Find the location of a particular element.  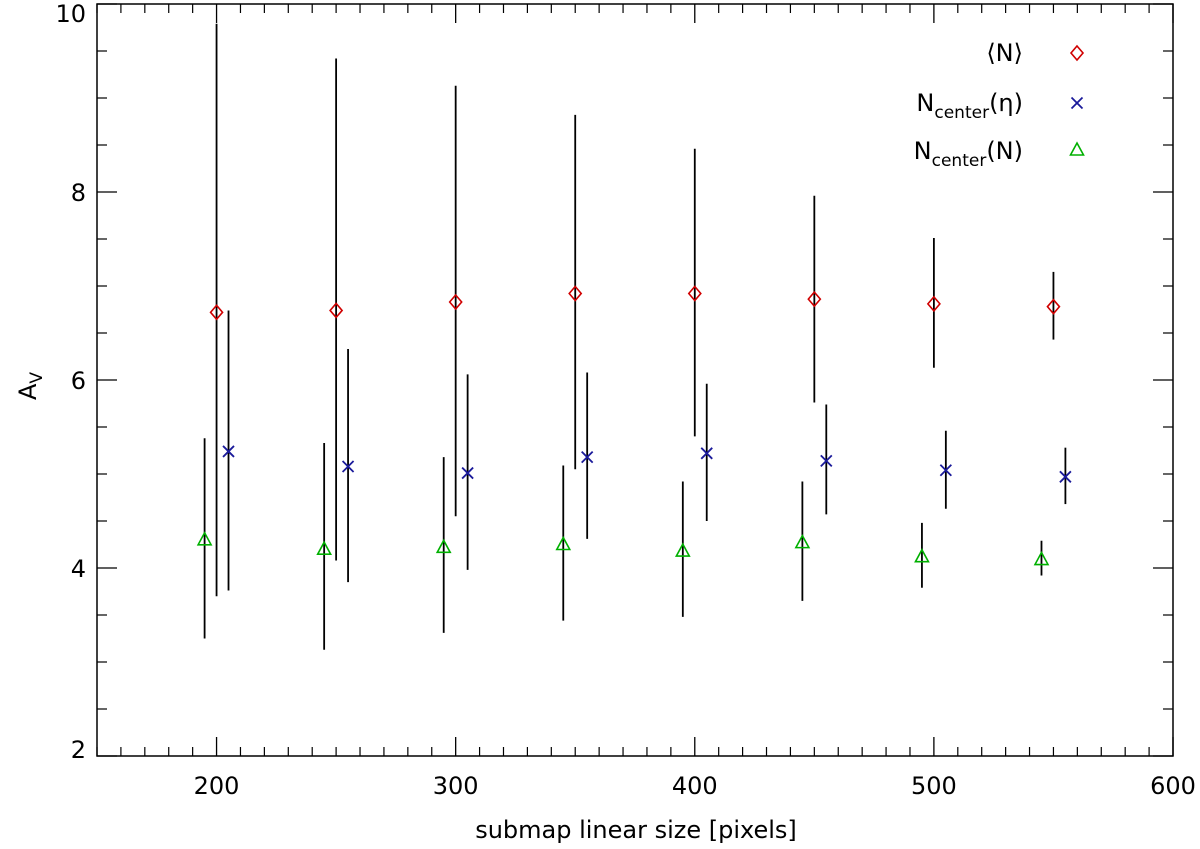

legend-label-tail: (N) is located at coordinates (1004, 151).